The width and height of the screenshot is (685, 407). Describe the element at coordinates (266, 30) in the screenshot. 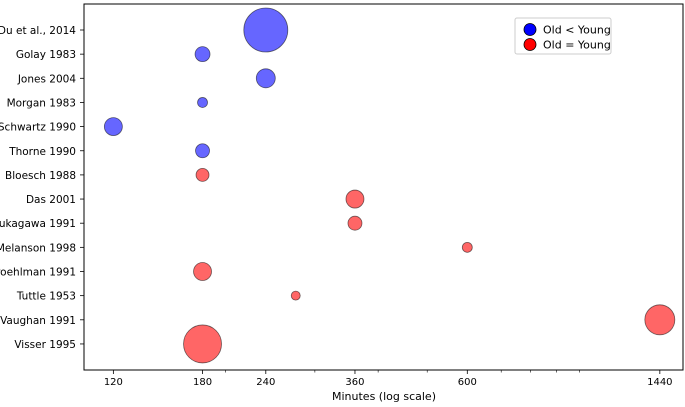

I see `bubble-du-et-al-2014` at that location.